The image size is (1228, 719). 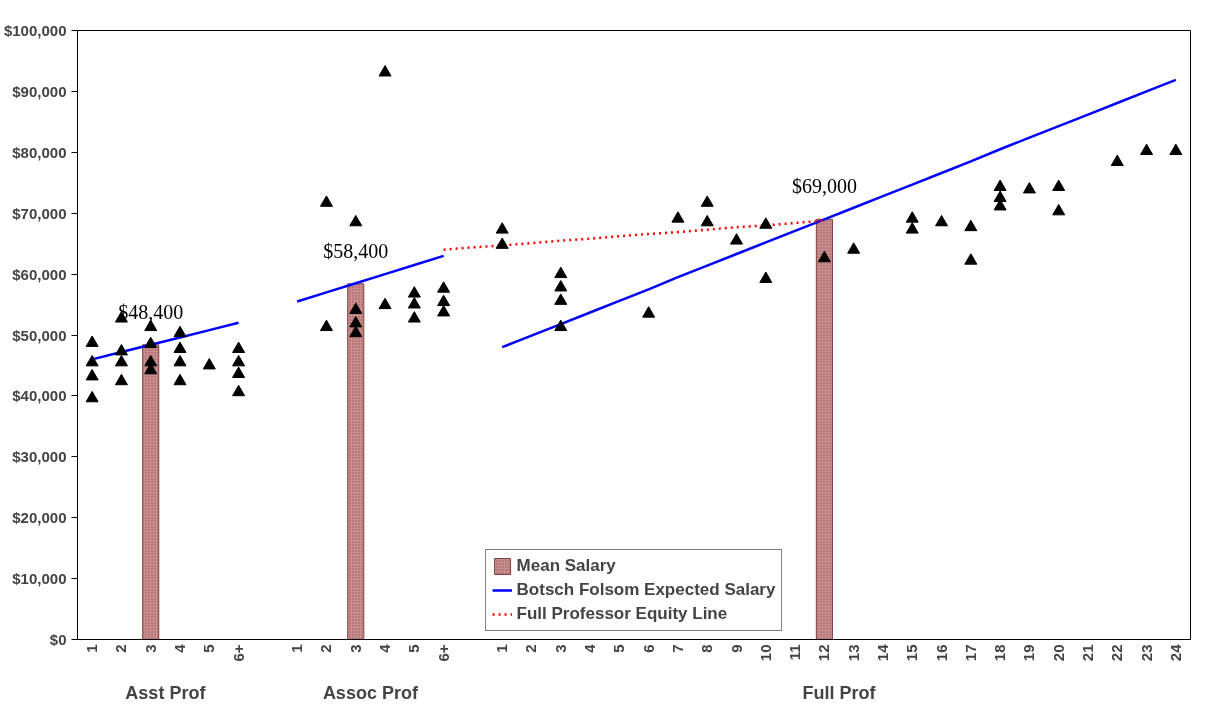 What do you see at coordinates (1029, 653) in the screenshot?
I see `x-tick-label: 19` at bounding box center [1029, 653].